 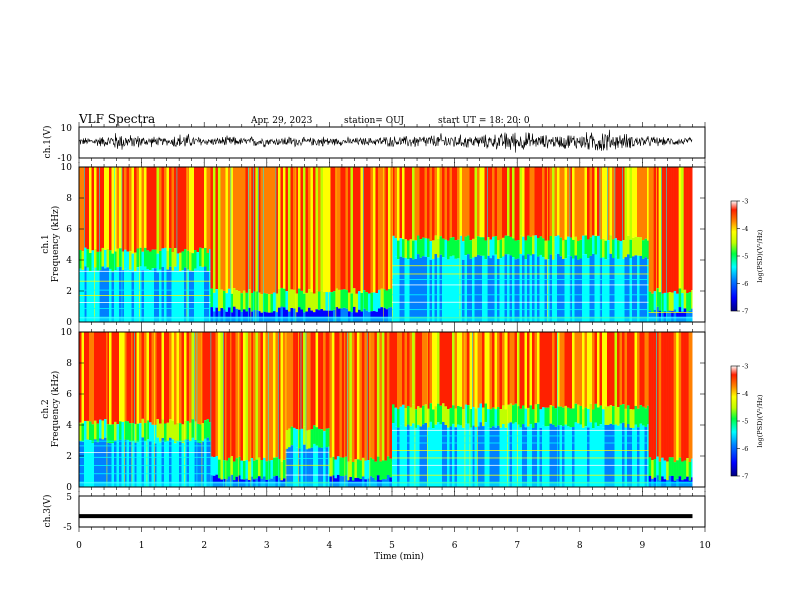 What do you see at coordinates (745, 202) in the screenshot?
I see `colorbar-tick-label: -3` at bounding box center [745, 202].